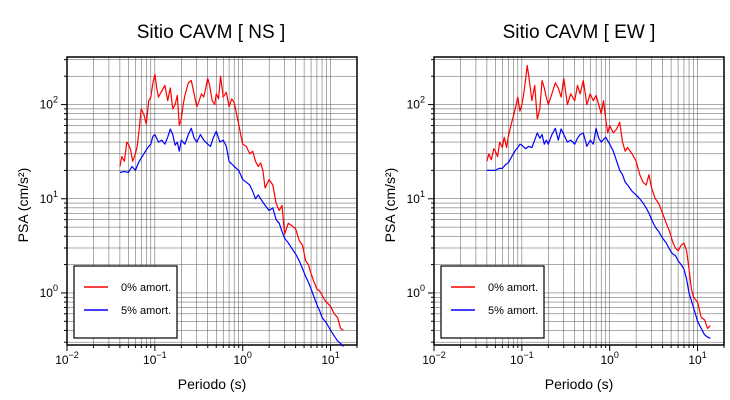 The image size is (730, 400). I want to click on chart-title: Sitio CAVM [ EW ], so click(579, 32).